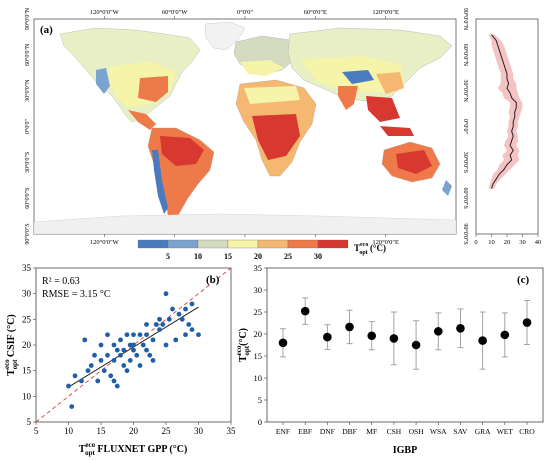 The image size is (550, 461). What do you see at coordinates (460, 431) in the screenshot?
I see `igbp-x-tick-label: SAV` at bounding box center [460, 431].